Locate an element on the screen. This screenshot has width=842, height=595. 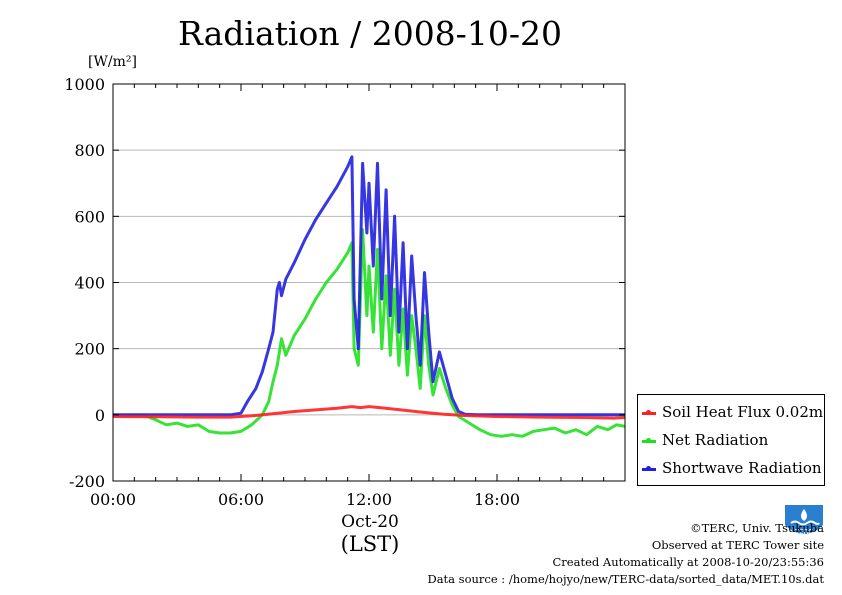
legend-item-net-radiation: Net Radiation is located at coordinates (705, 440).